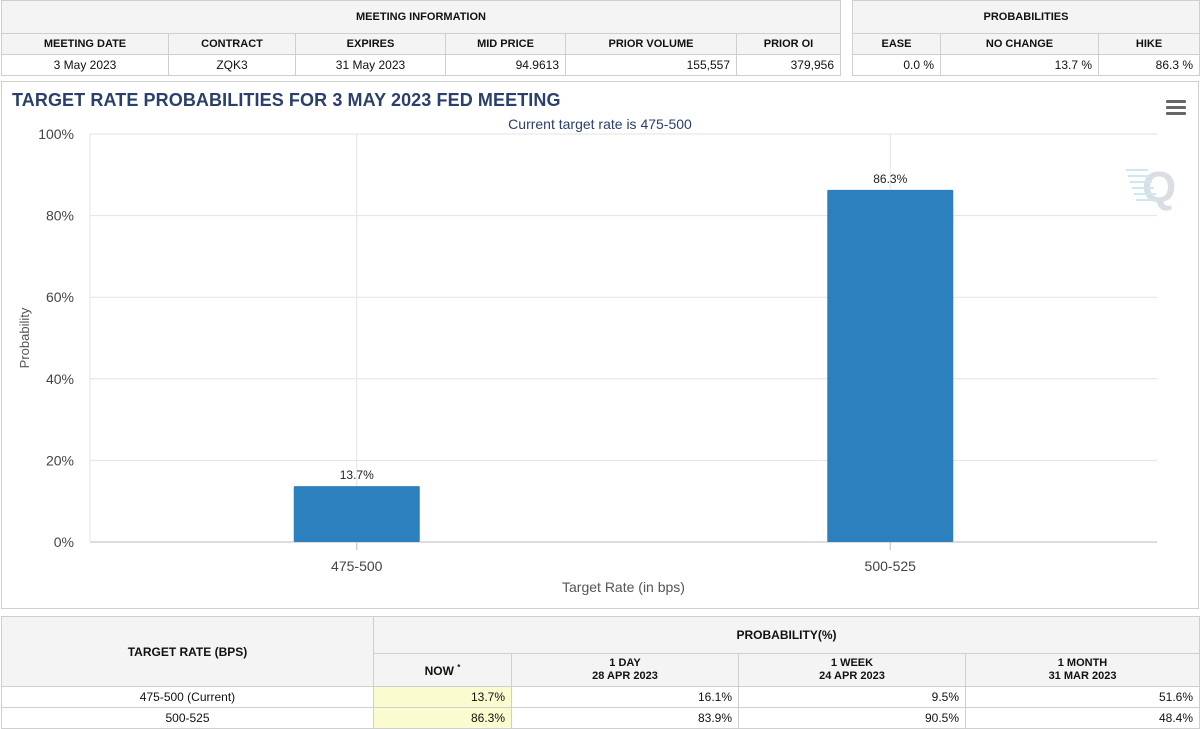 The width and height of the screenshot is (1200, 729). What do you see at coordinates (439, 670) in the screenshot?
I see `col-now-label: NOW` at bounding box center [439, 670].